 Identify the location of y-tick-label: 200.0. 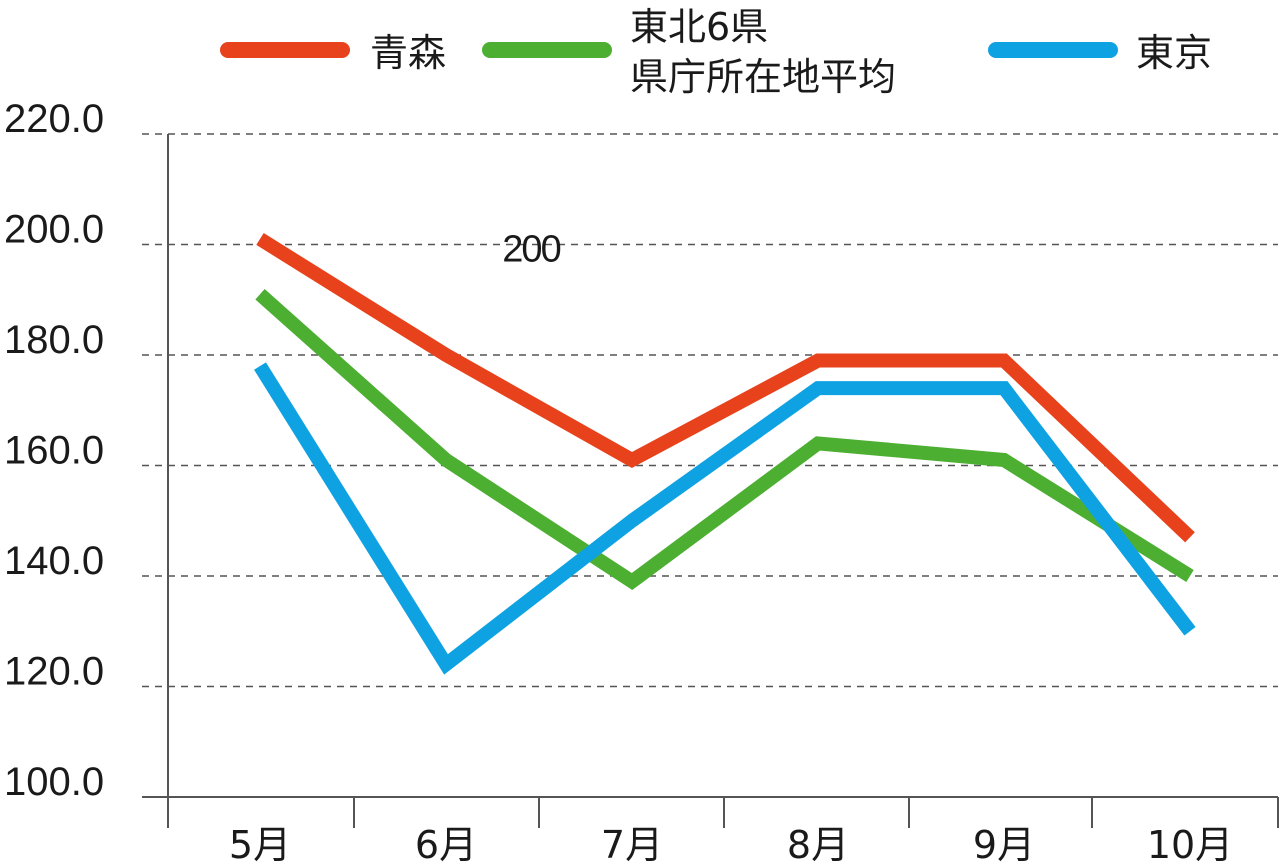
(54, 230).